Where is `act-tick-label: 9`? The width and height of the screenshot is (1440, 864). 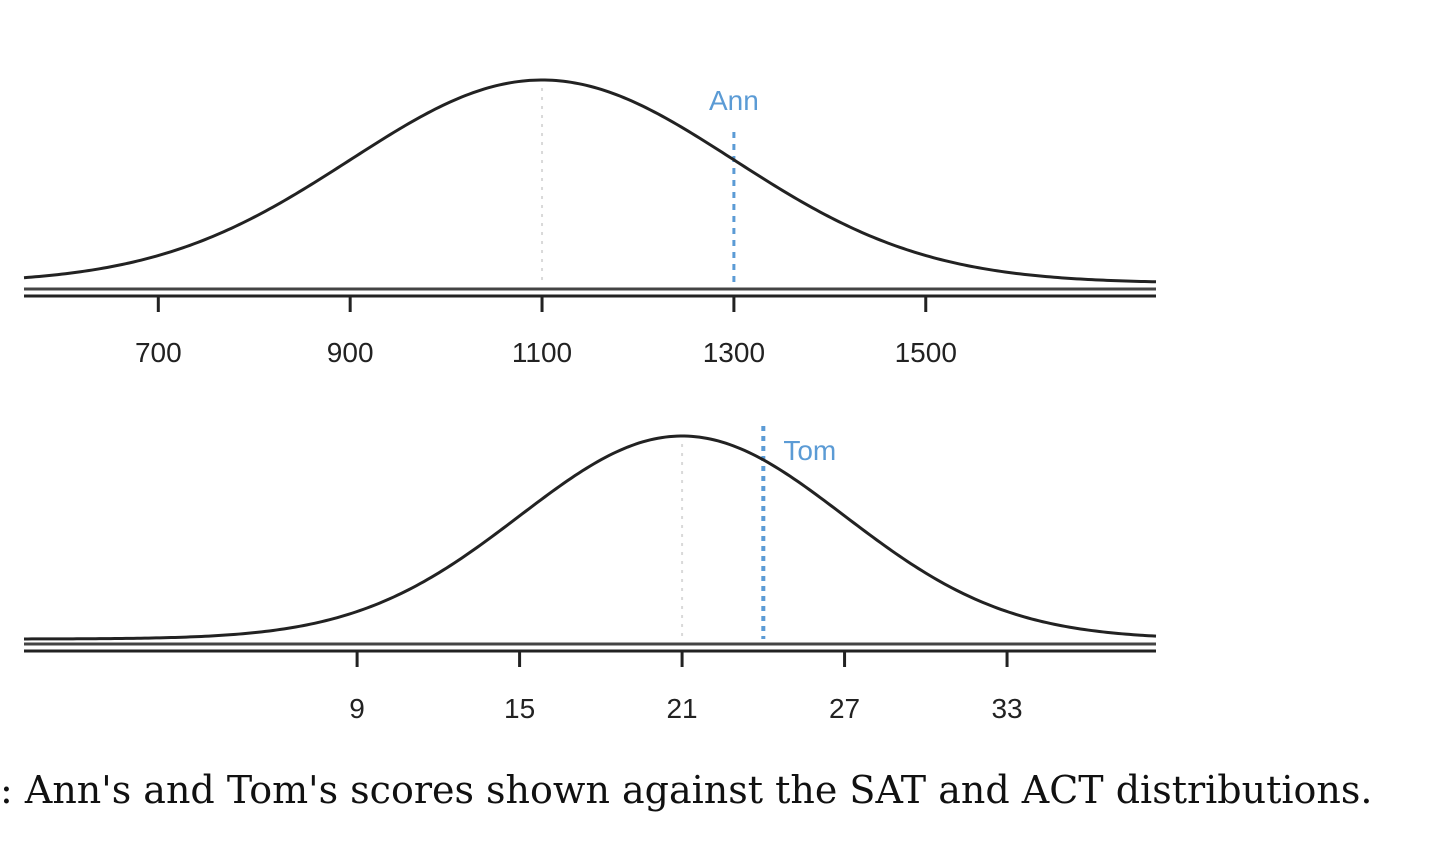
act-tick-label: 9 is located at coordinates (357, 708).